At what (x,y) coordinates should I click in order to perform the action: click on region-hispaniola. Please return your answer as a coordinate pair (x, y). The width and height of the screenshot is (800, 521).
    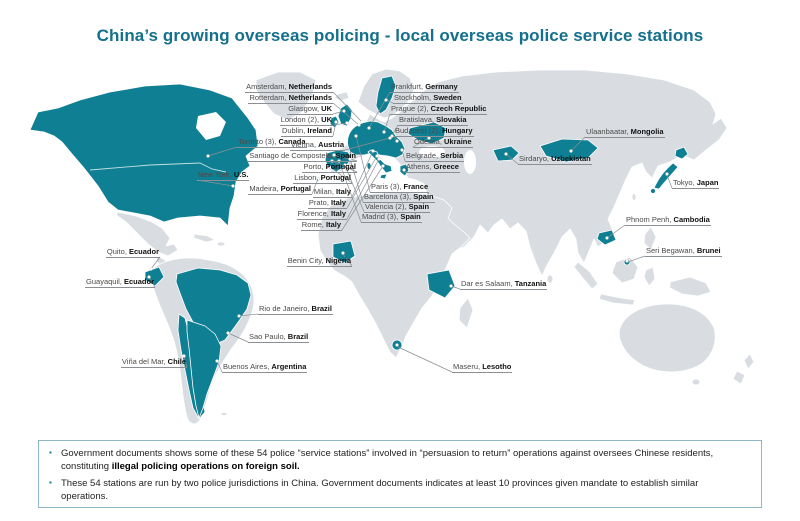
    Looking at the image, I should click on (221, 244).